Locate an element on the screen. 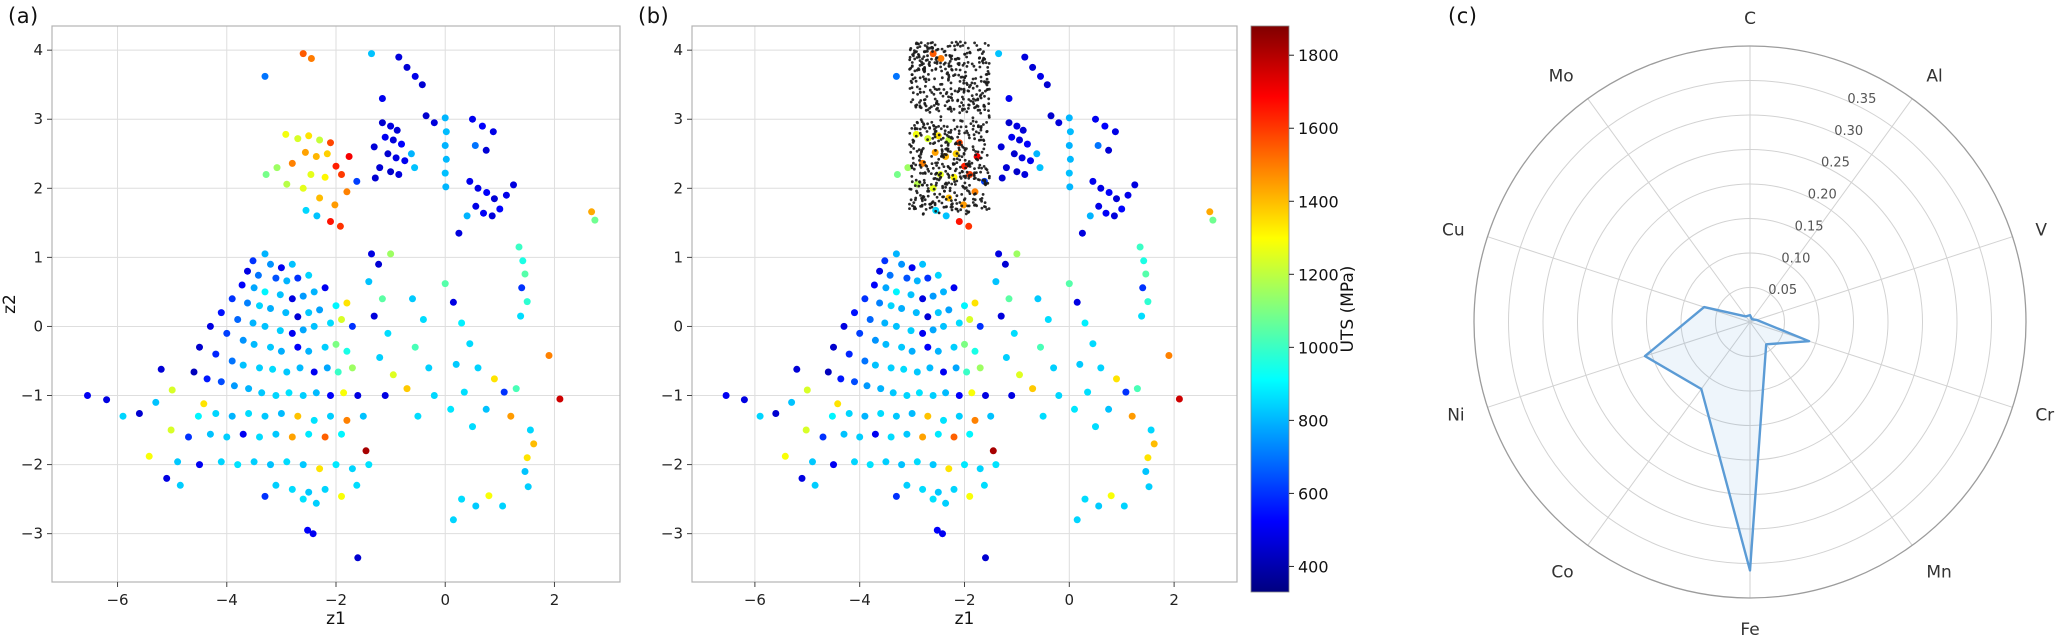 This screenshot has height=638, width=2069. radial-tick-labels: 0.05 0.10 0.15 0.20 0.25 0.30 0.35 is located at coordinates (1822, 195).